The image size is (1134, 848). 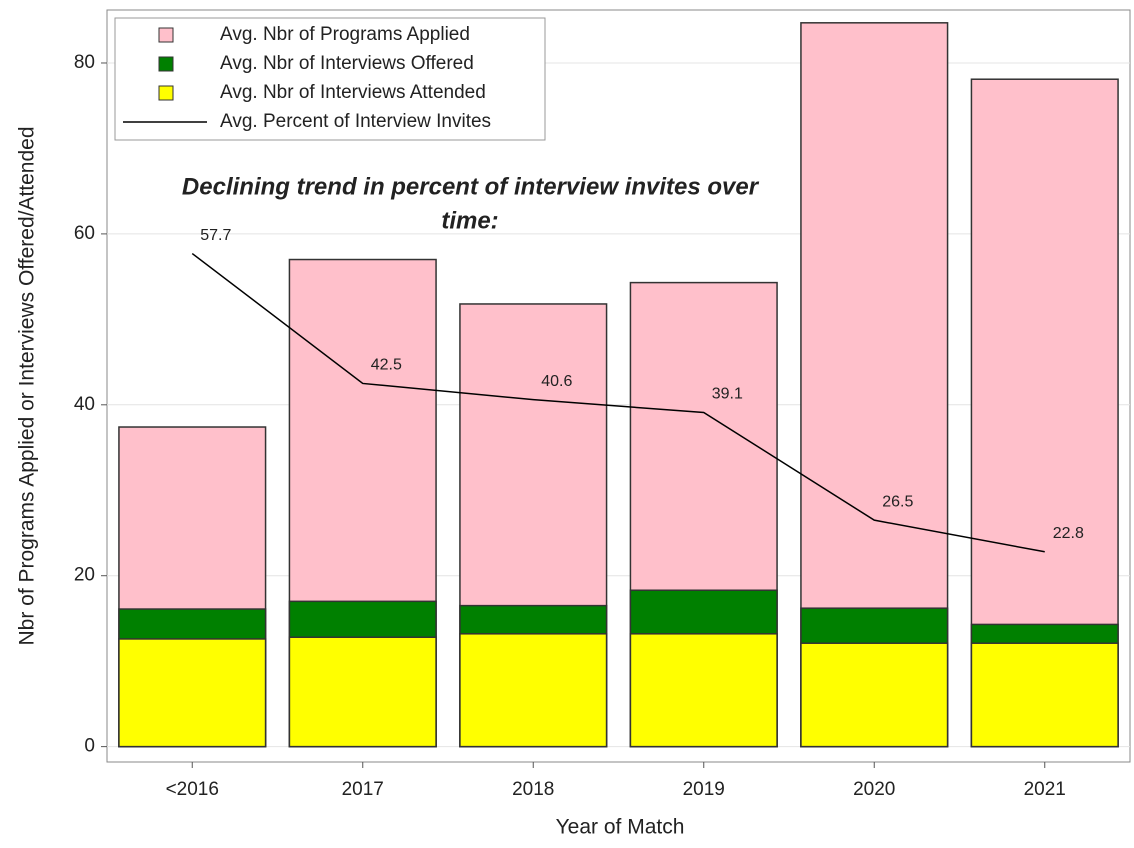 What do you see at coordinates (84, 404) in the screenshot?
I see `y-tick-label: 40` at bounding box center [84, 404].